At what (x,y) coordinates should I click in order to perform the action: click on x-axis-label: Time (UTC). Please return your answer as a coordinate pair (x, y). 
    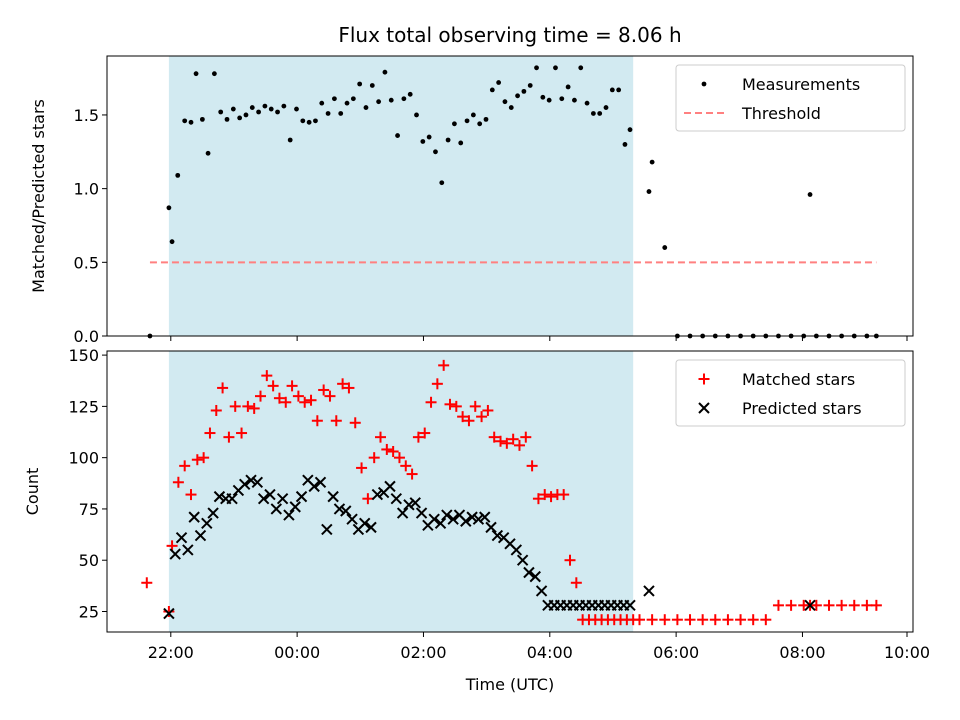
    Looking at the image, I should click on (509, 684).